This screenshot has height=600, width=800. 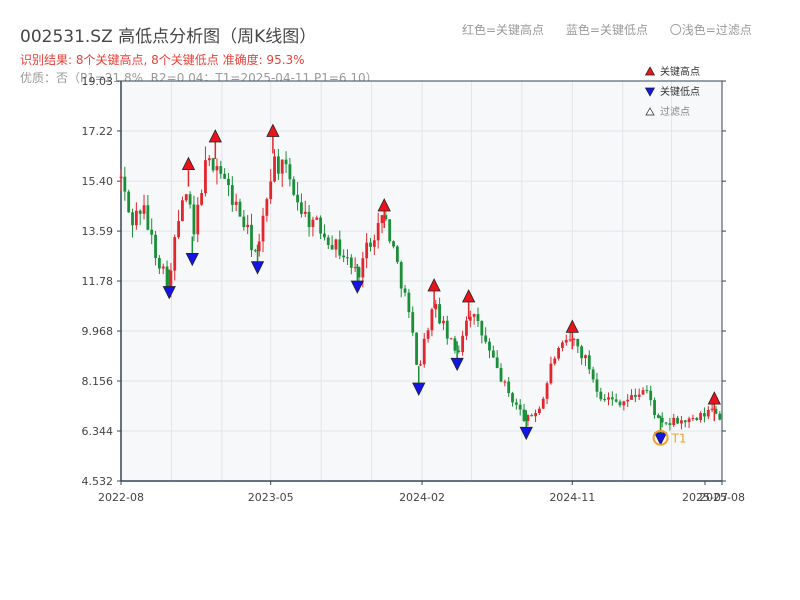 What do you see at coordinates (705, 497) in the screenshot?
I see `x-tick-label: 2025-07` at bounding box center [705, 497].